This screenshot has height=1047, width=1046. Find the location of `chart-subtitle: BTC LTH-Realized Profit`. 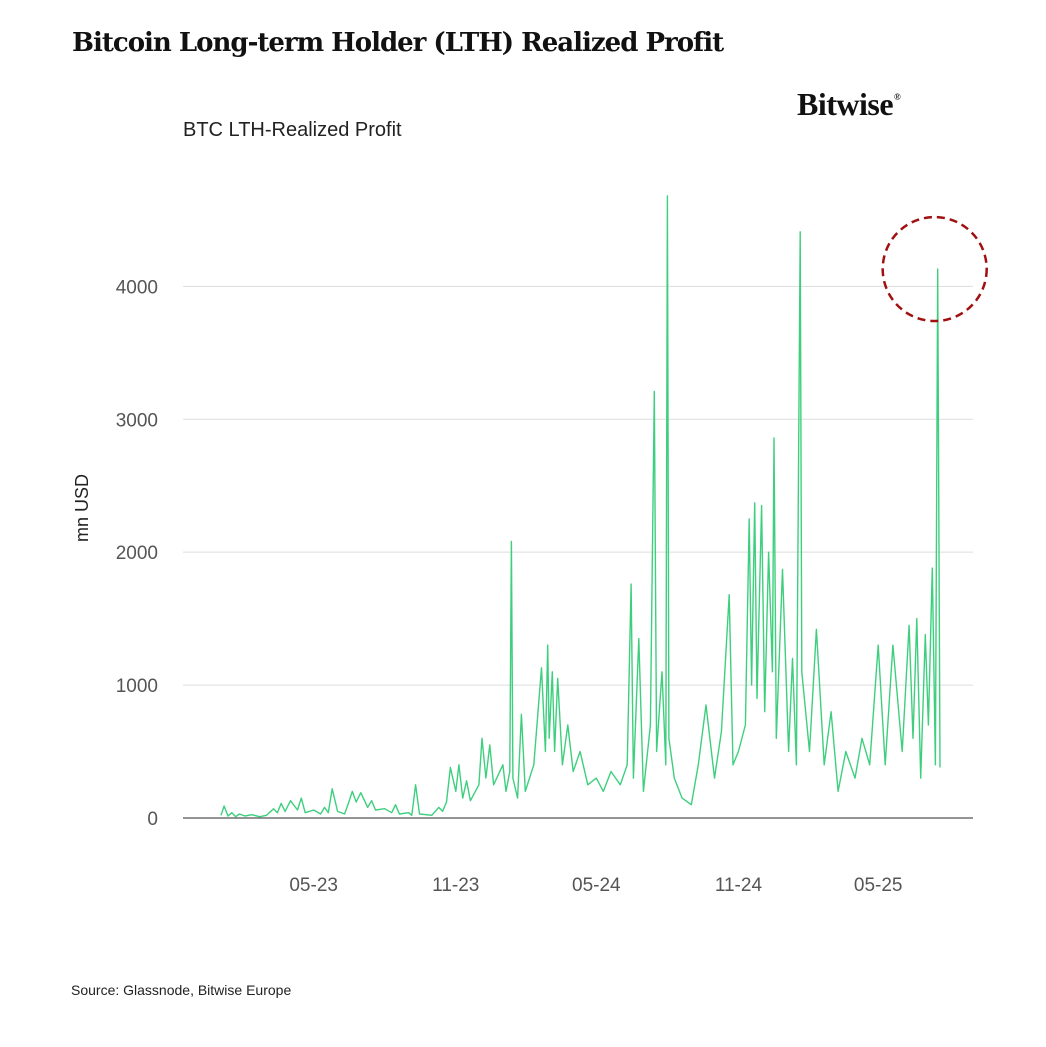

chart-subtitle: BTC LTH-Realized Profit is located at coordinates (292, 130).